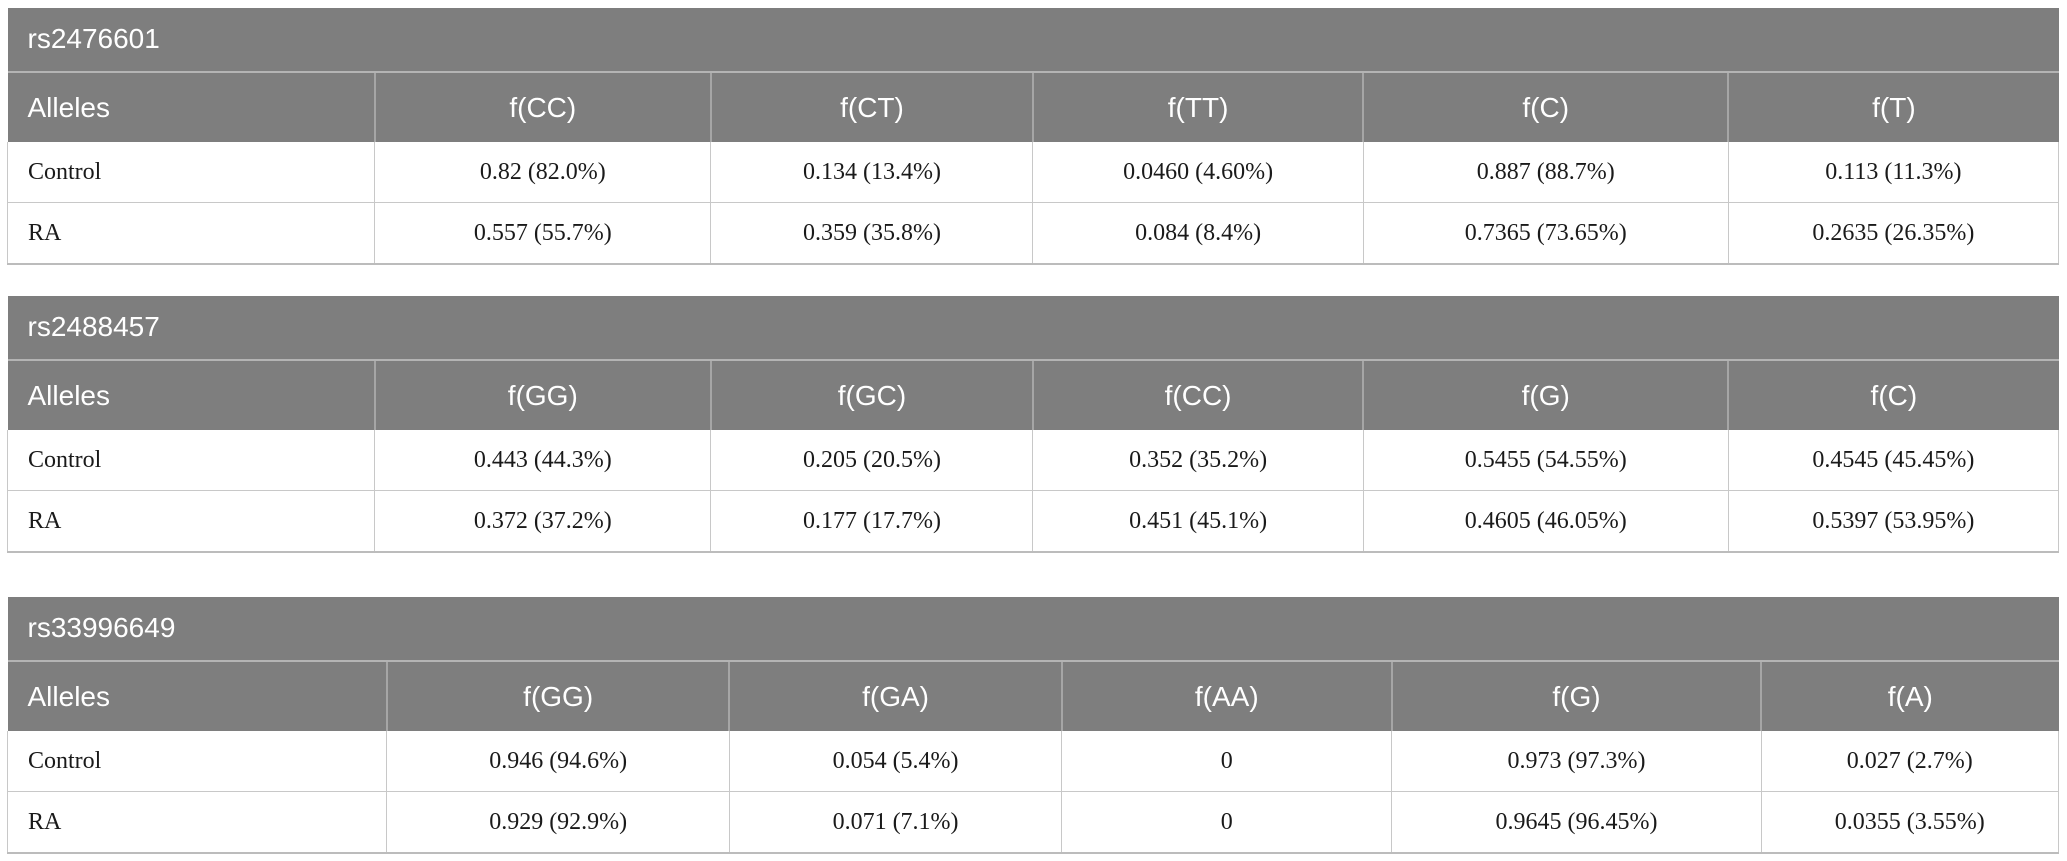  I want to click on data-cell: 0.054 (5.4%), so click(895, 761).